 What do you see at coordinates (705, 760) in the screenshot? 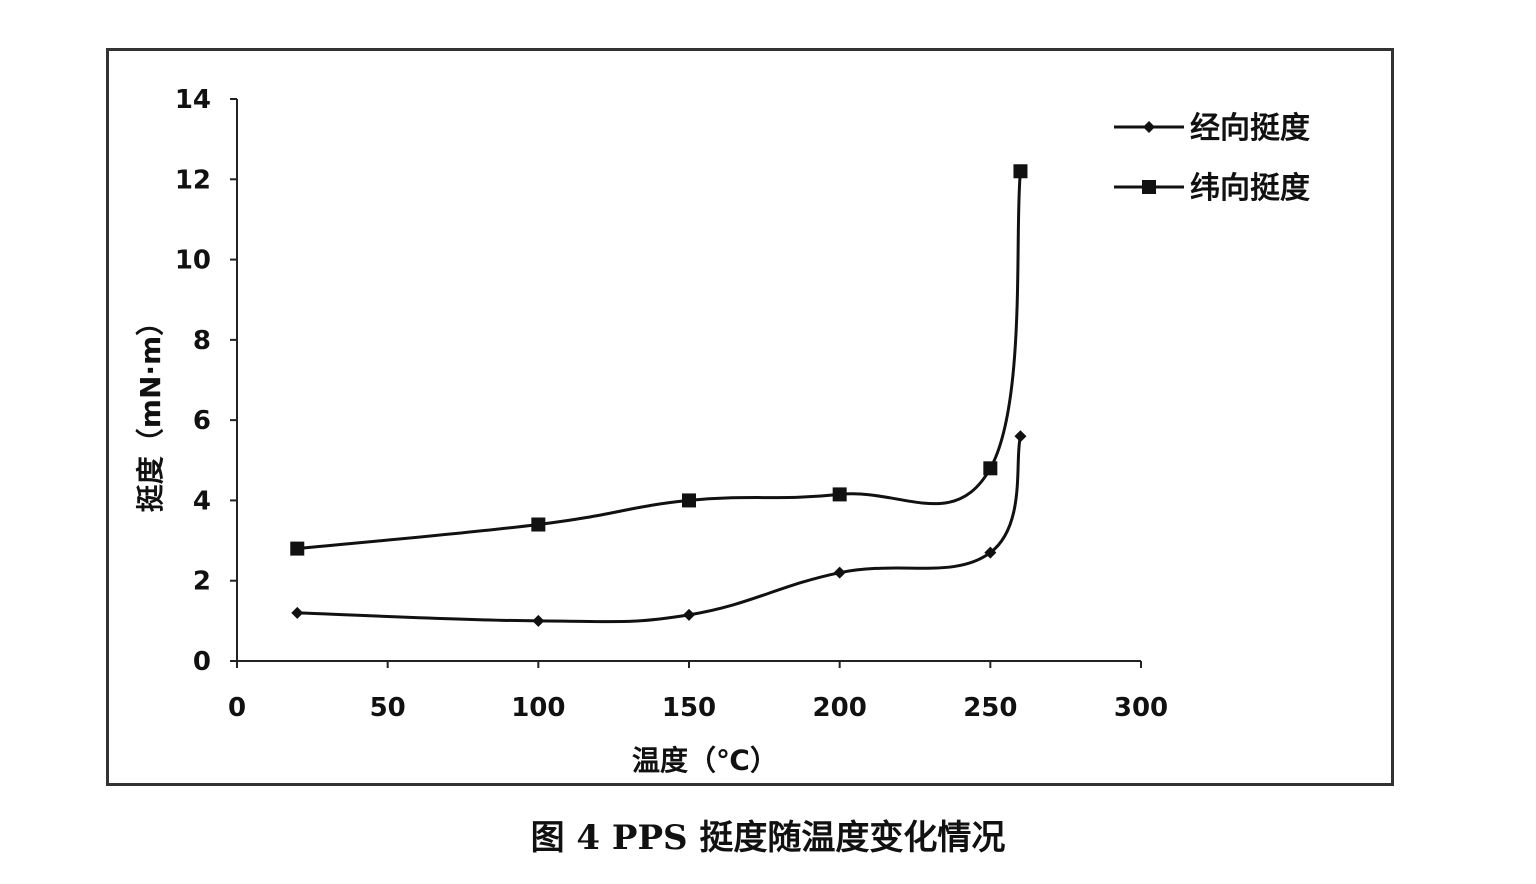
I see `x-axis-label: 温度（℃）` at bounding box center [705, 760].